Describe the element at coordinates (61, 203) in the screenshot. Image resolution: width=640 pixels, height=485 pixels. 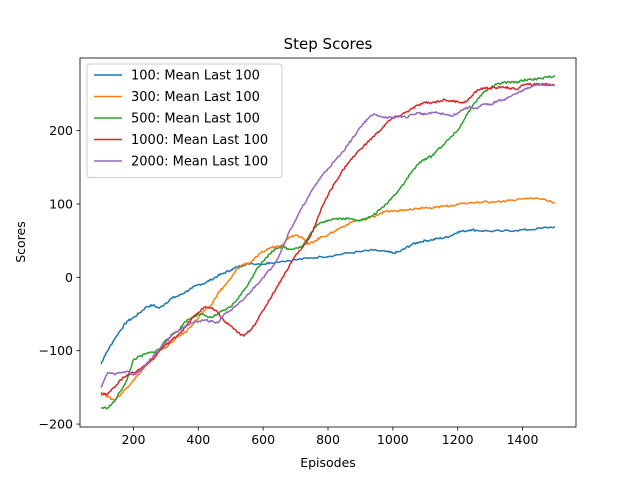
I see `y-tick-label: 100` at that location.